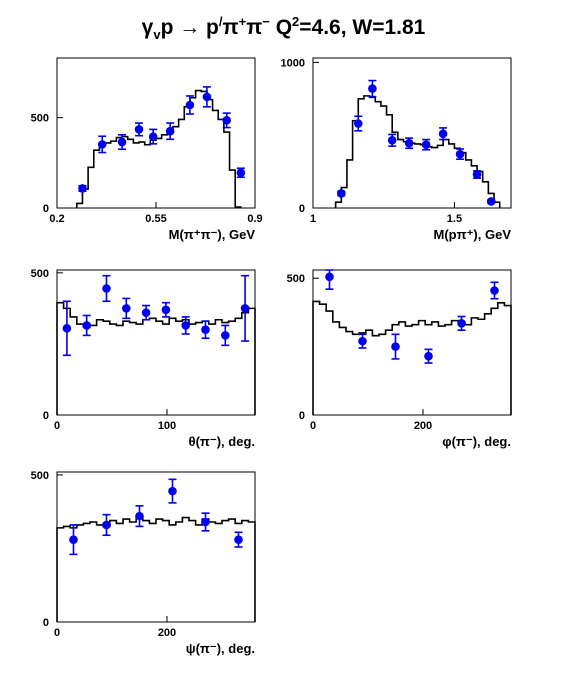 The width and height of the screenshot is (567, 680). I want to click on x-tick-label-theta-0: 0, so click(57, 426).